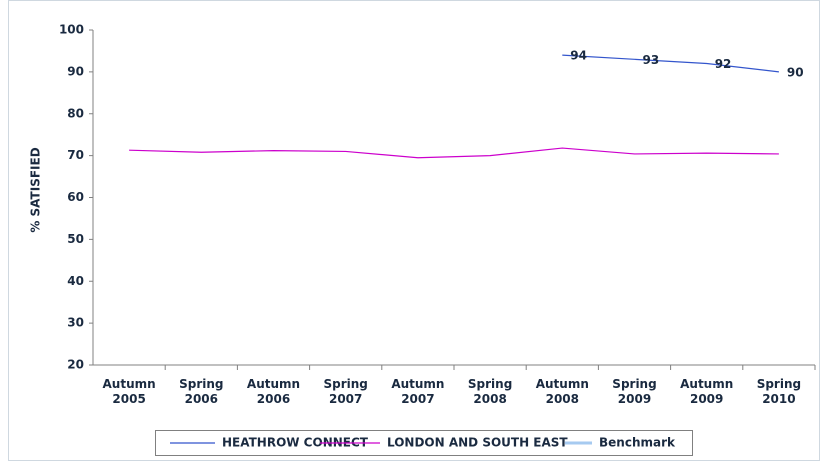  Describe the element at coordinates (651, 60) in the screenshot. I see `data-label: 93` at that location.